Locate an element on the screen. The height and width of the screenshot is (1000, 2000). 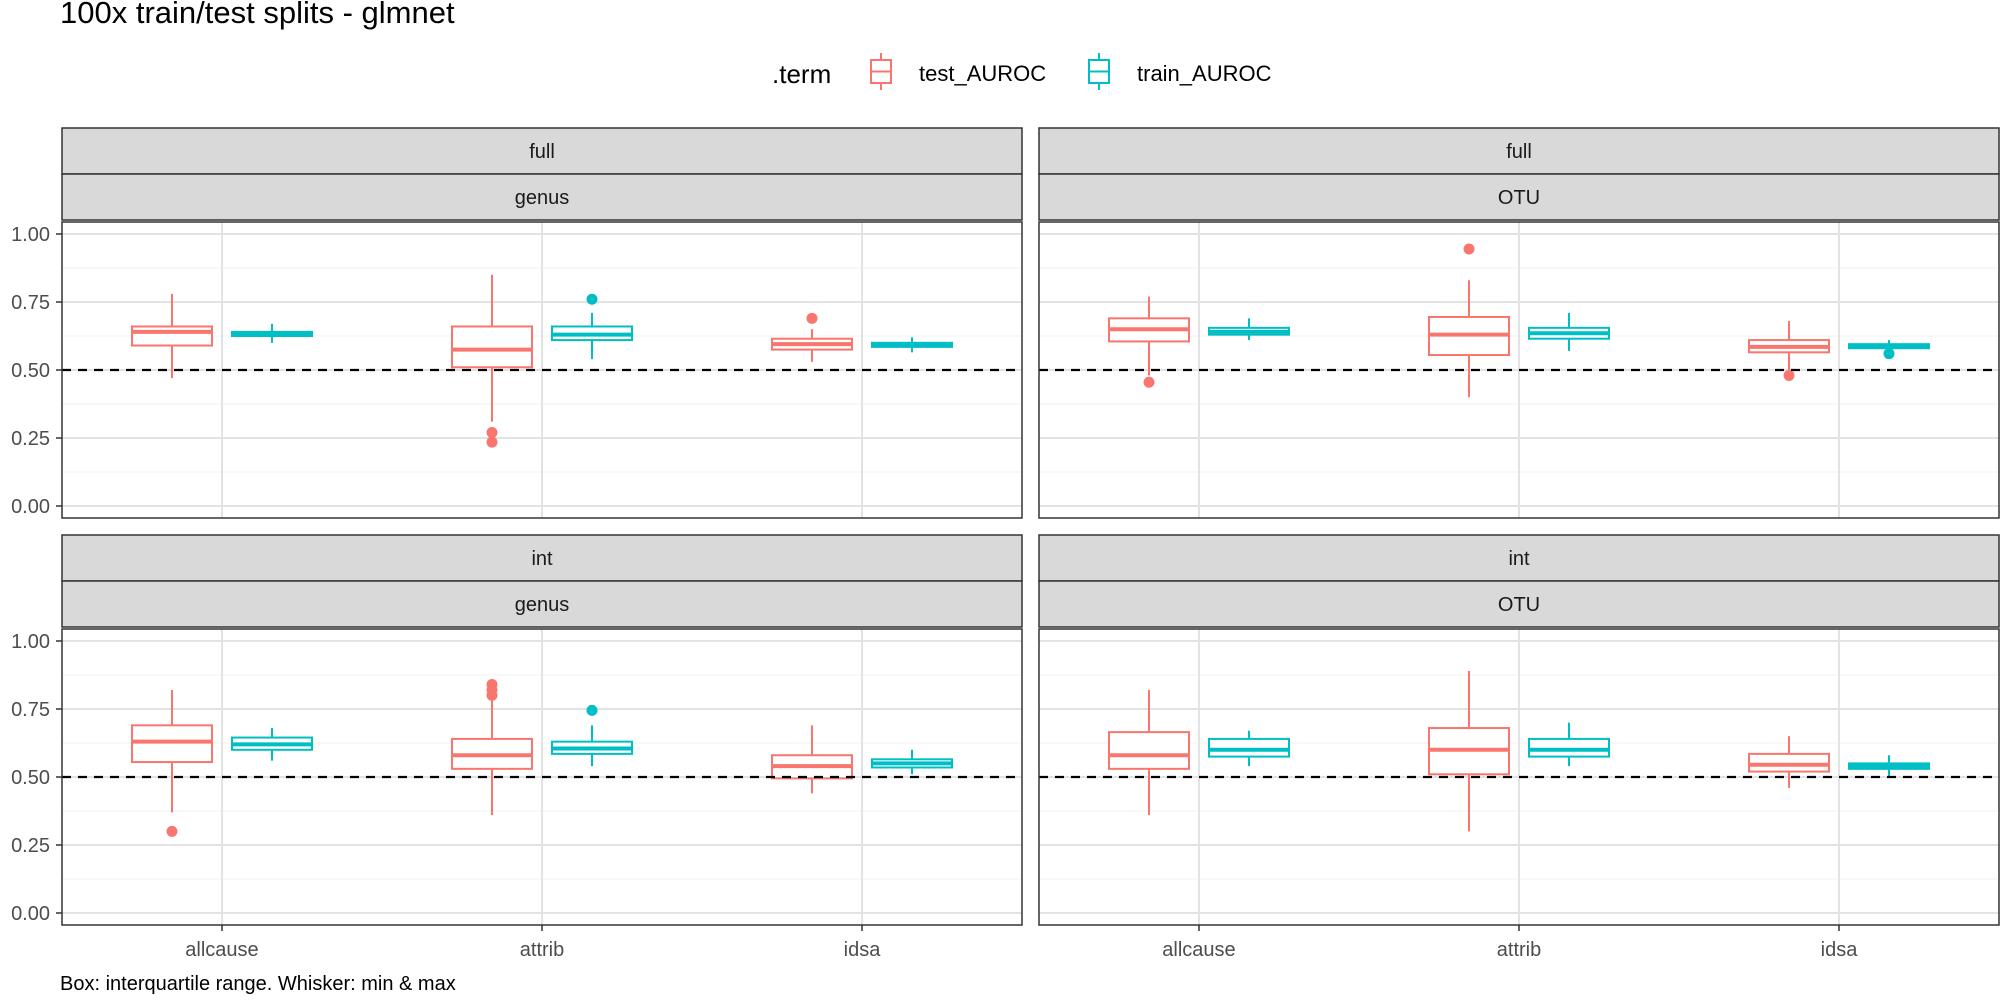
legend-key-test_AUROC is located at coordinates (881, 71).